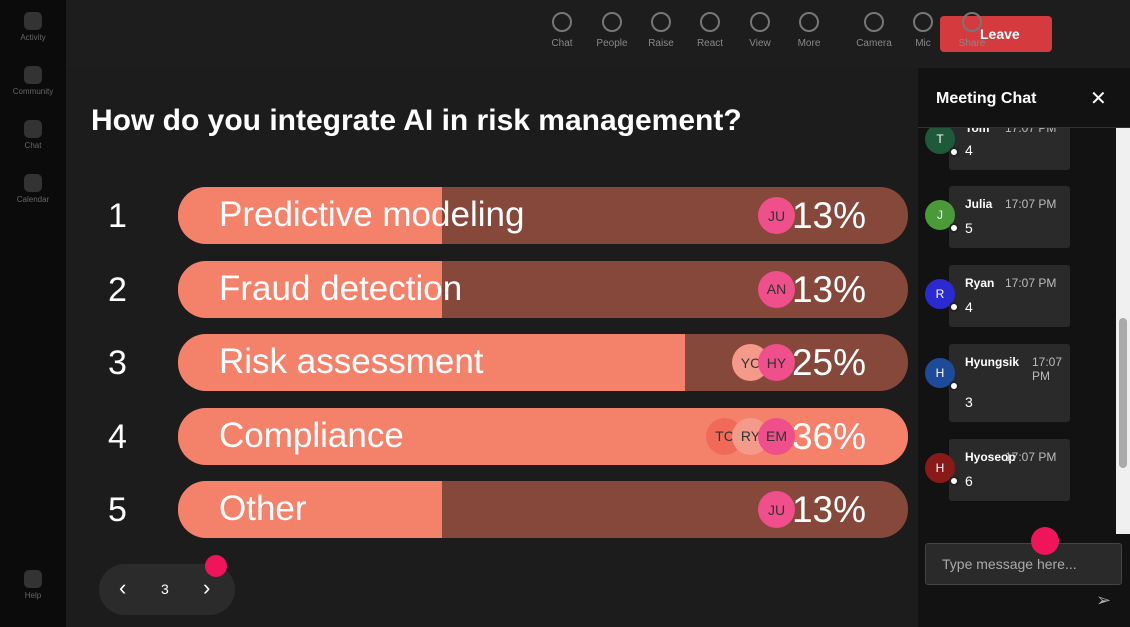  Describe the element at coordinates (1009, 296) in the screenshot. I see `message-card: Ryan 17:07 PM 4` at that location.